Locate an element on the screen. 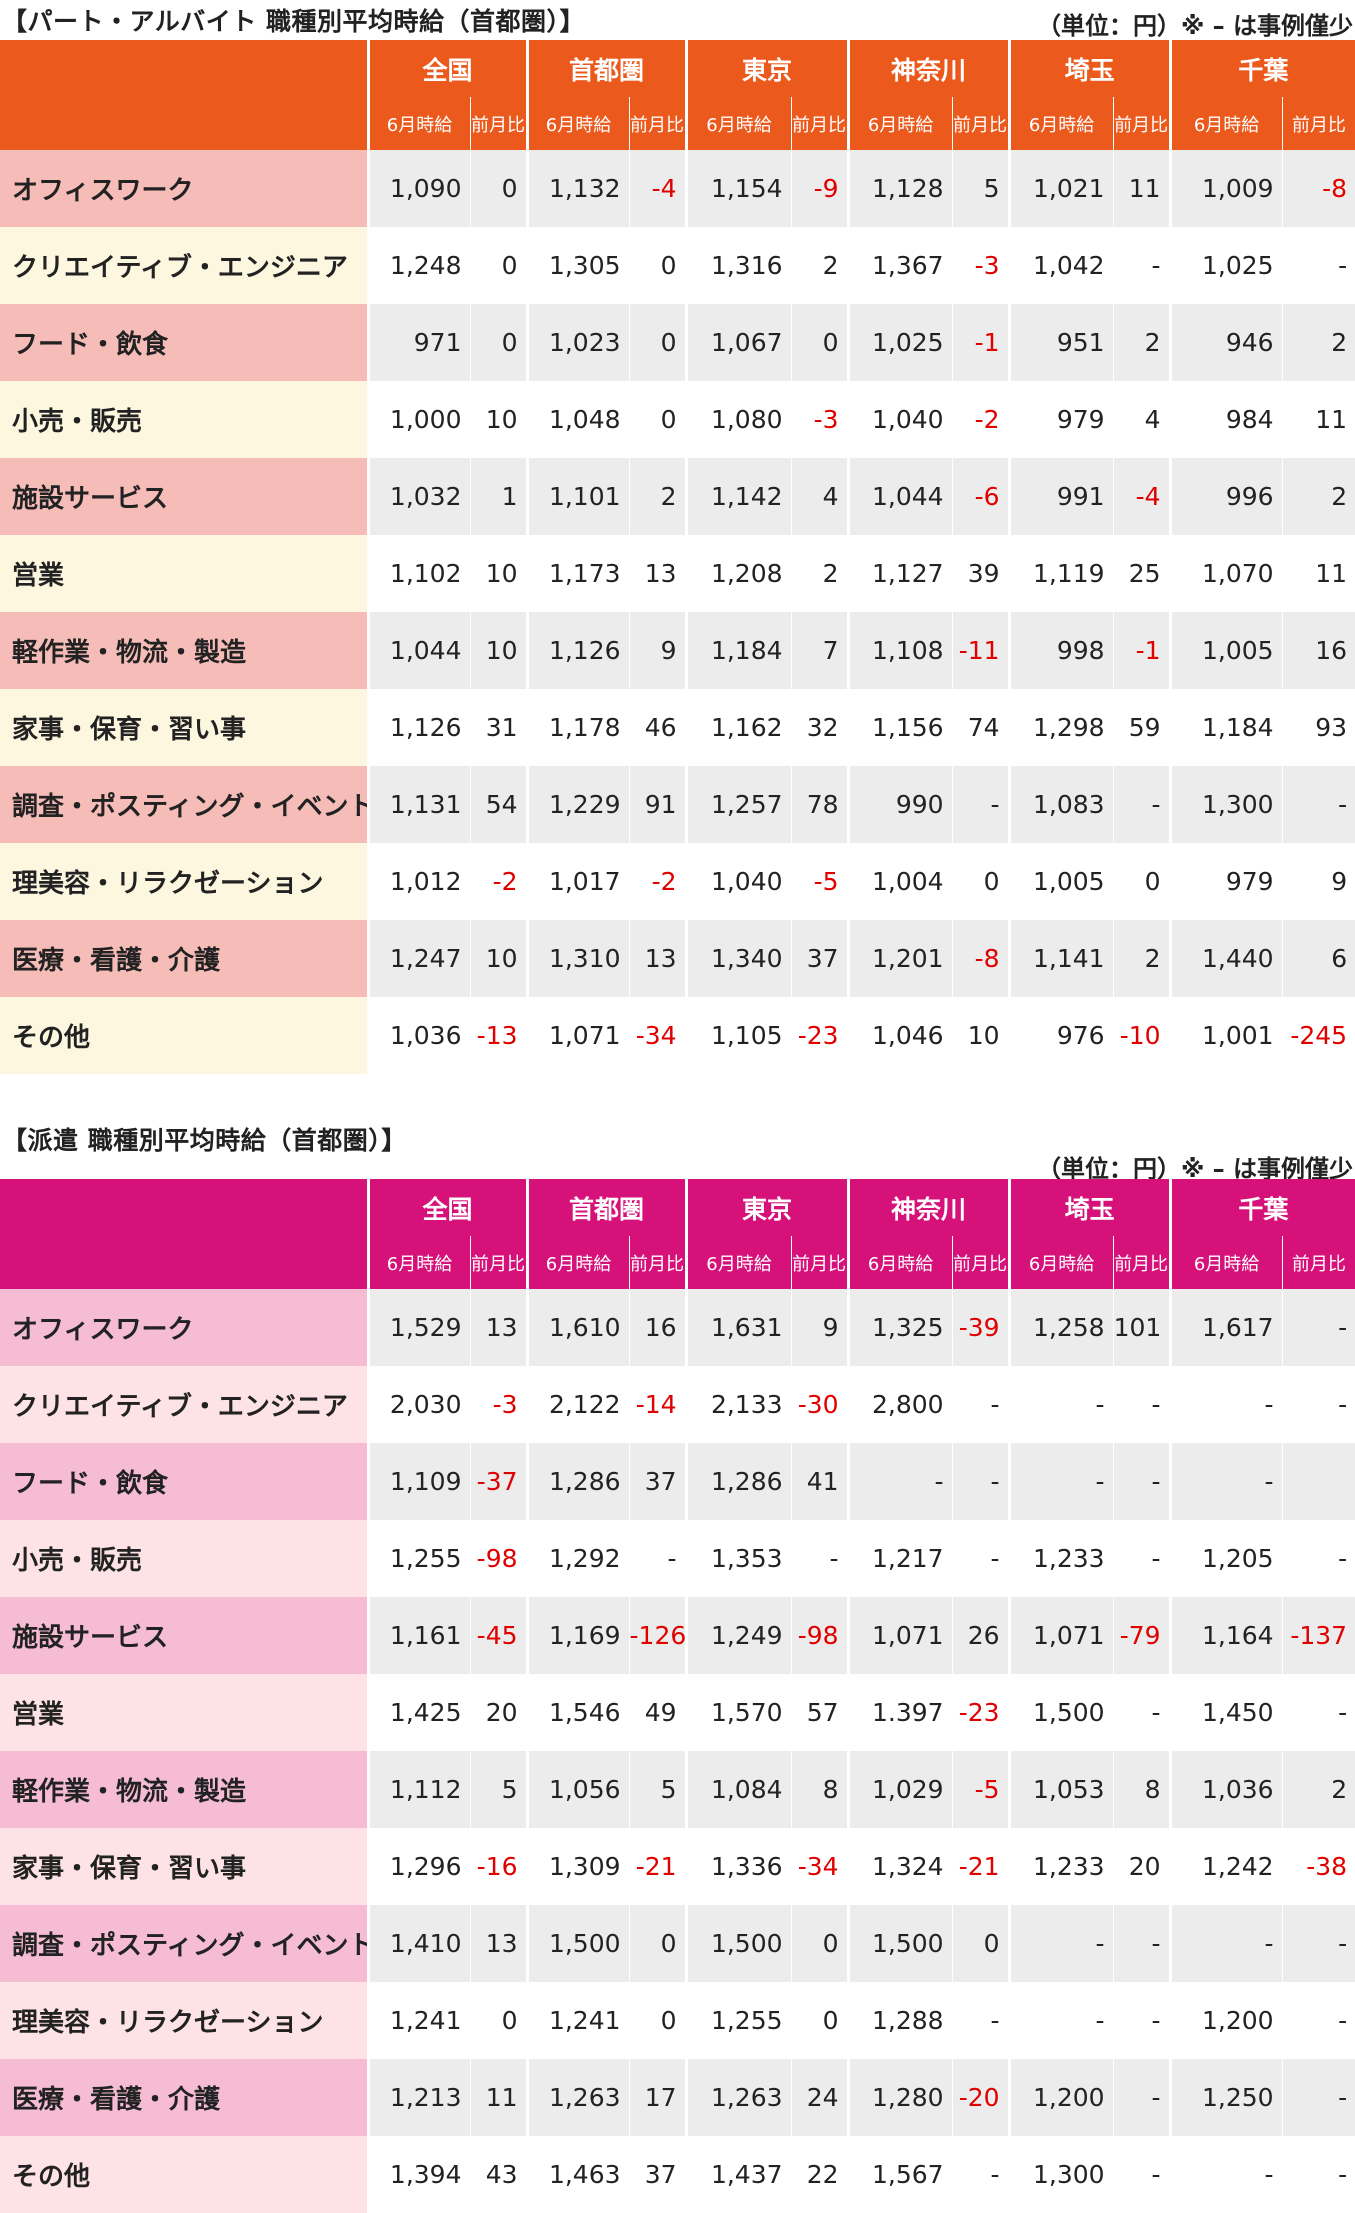 This screenshot has height=2213, width=1355. wage-cell: 1,161 is located at coordinates (418, 1635).